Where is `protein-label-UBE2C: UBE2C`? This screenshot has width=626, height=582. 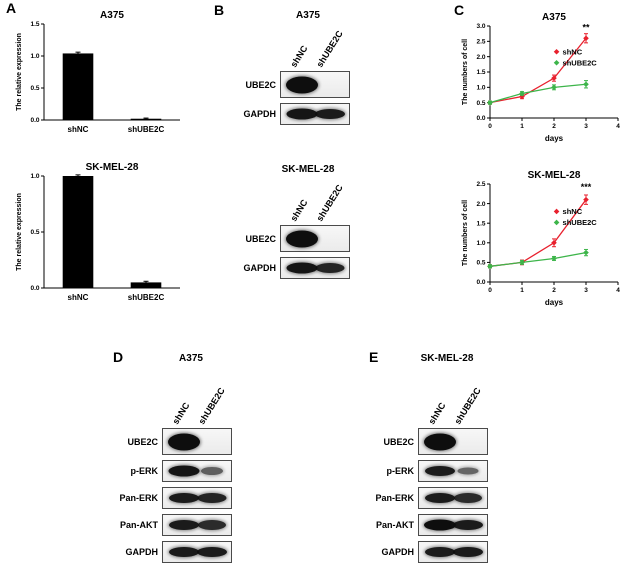
protein-label-UBE2C: UBE2C is located at coordinates (260, 84).